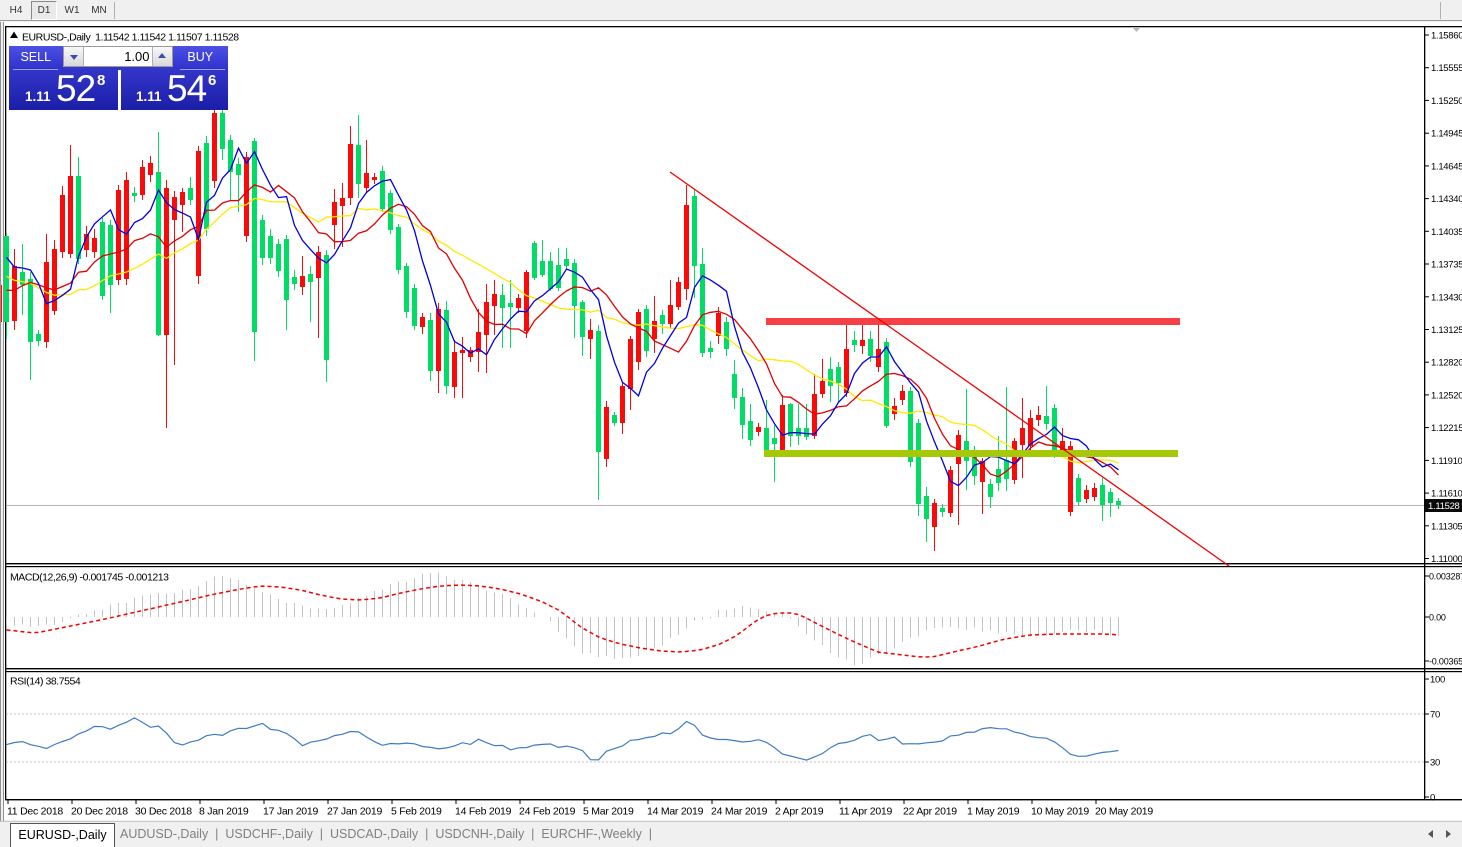 The height and width of the screenshot is (847, 1462). I want to click on svg-text: 1.12520, so click(1446, 395).